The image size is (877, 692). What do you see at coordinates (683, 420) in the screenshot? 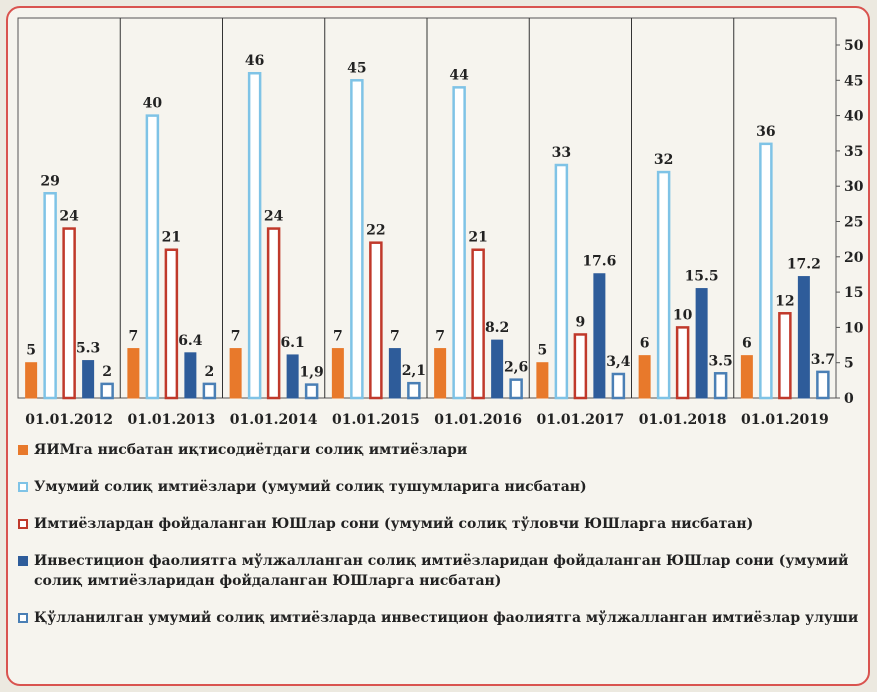
I see `x-tick-label: 01.01.2018` at bounding box center [683, 420].